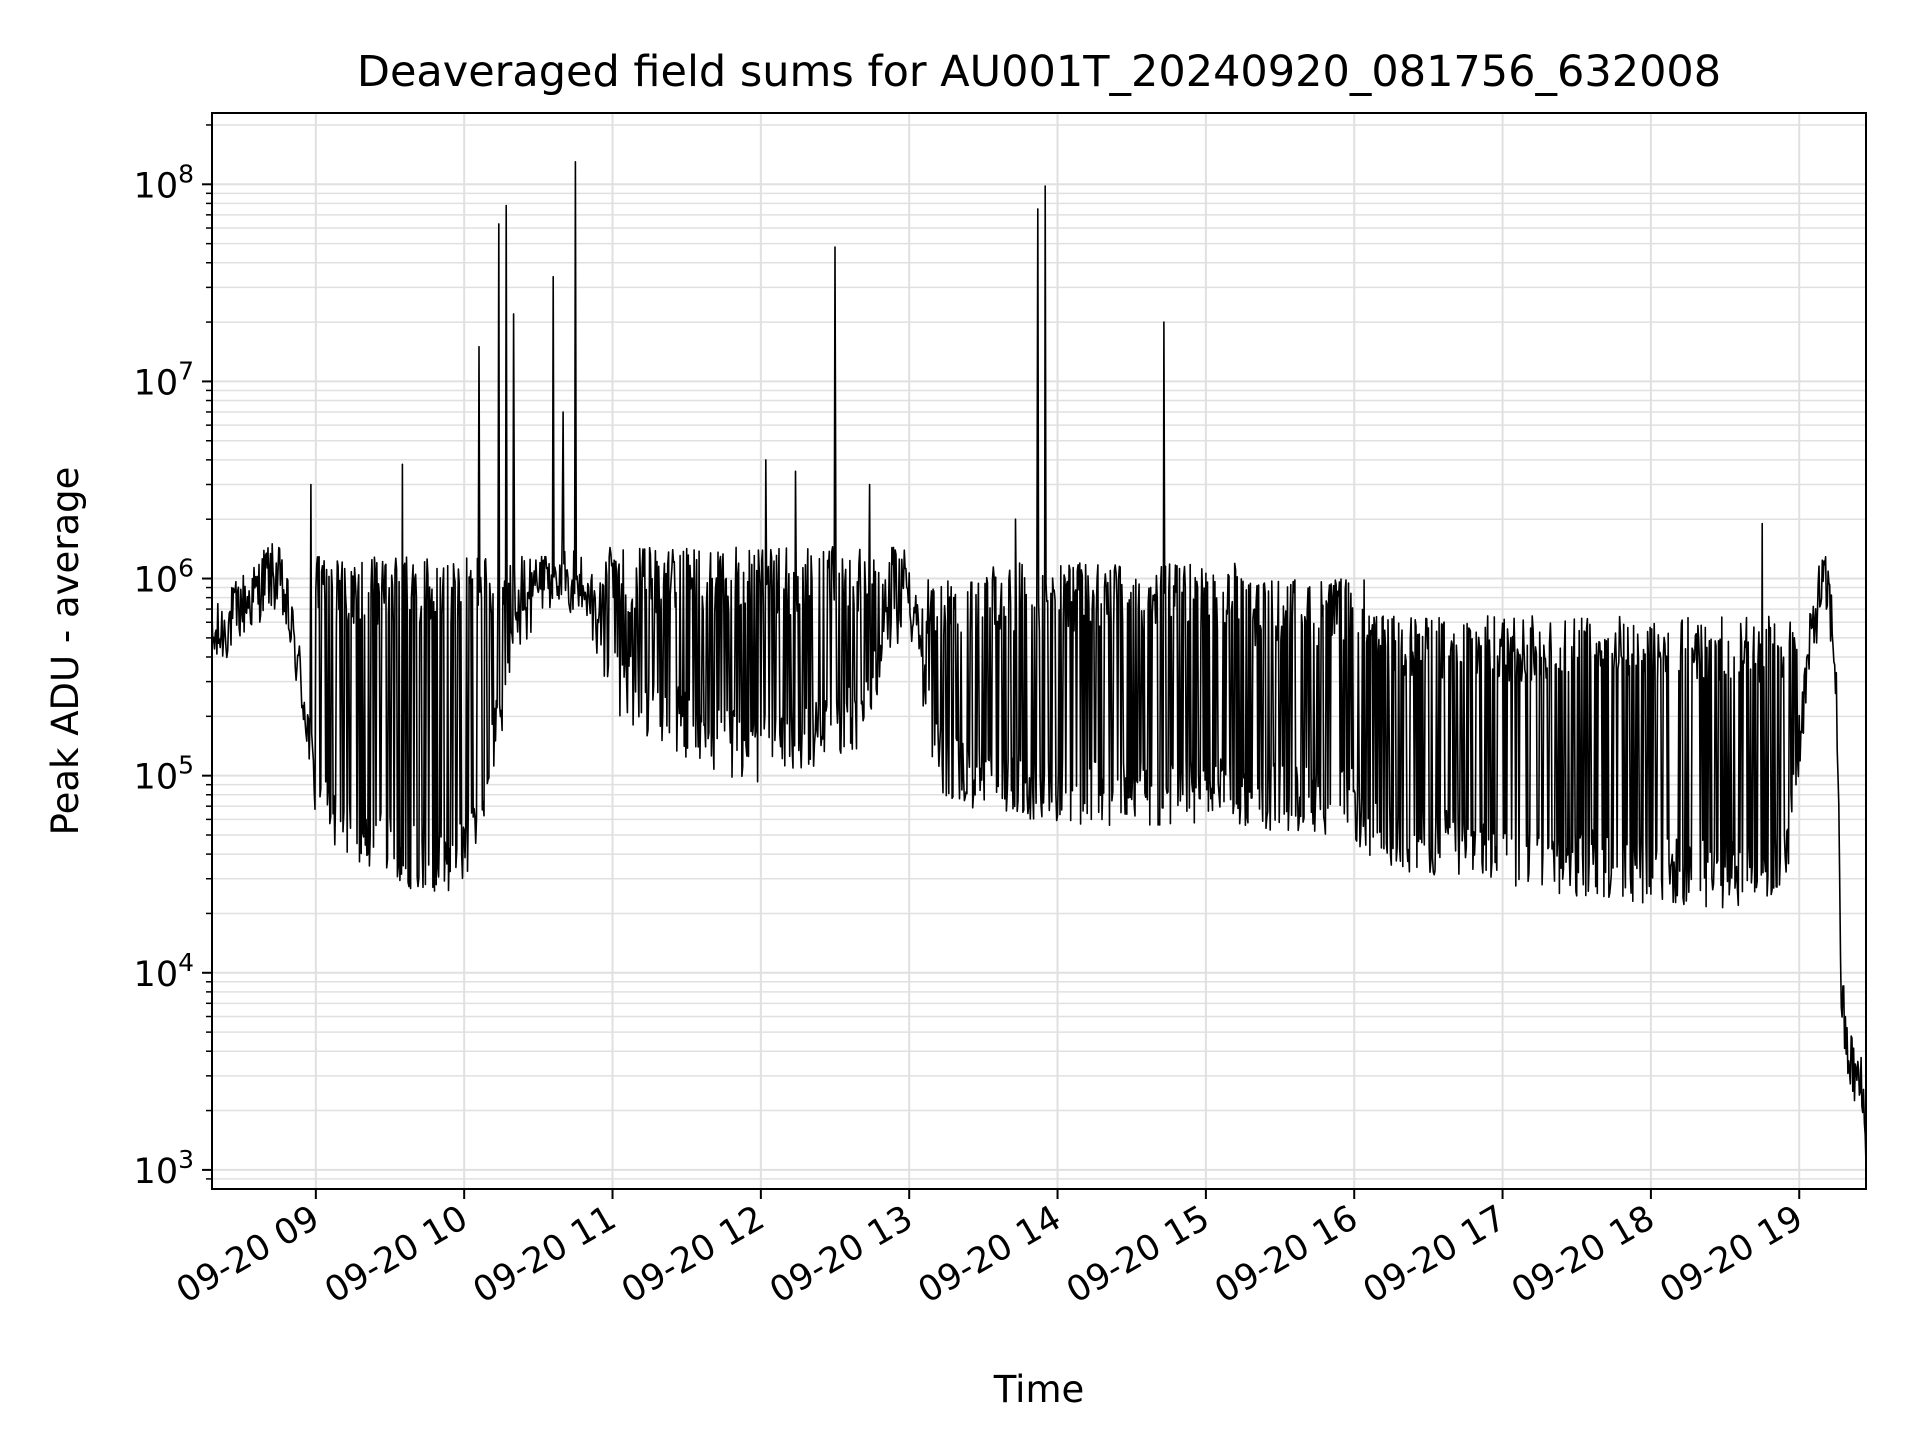  I want to click on y-tick-label: 10⁴, so click(164, 971).